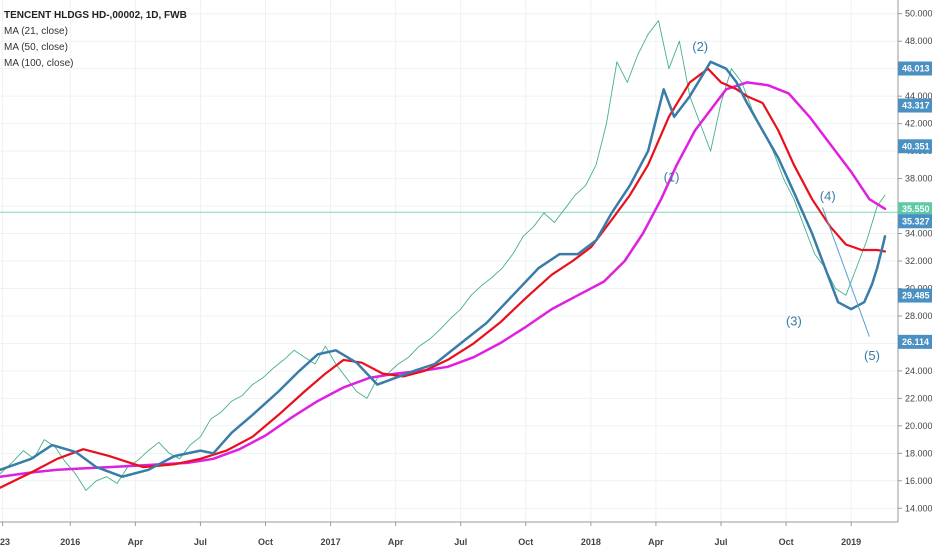  What do you see at coordinates (36, 47) in the screenshot?
I see `legend-ma50: MA (50, close)` at bounding box center [36, 47].